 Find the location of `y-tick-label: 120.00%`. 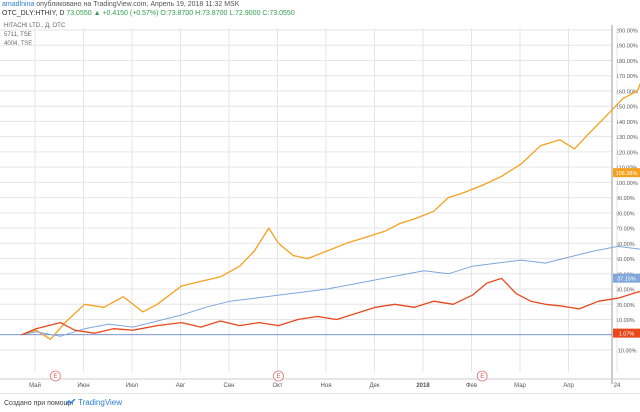

y-tick-label: 120.00% is located at coordinates (627, 153).